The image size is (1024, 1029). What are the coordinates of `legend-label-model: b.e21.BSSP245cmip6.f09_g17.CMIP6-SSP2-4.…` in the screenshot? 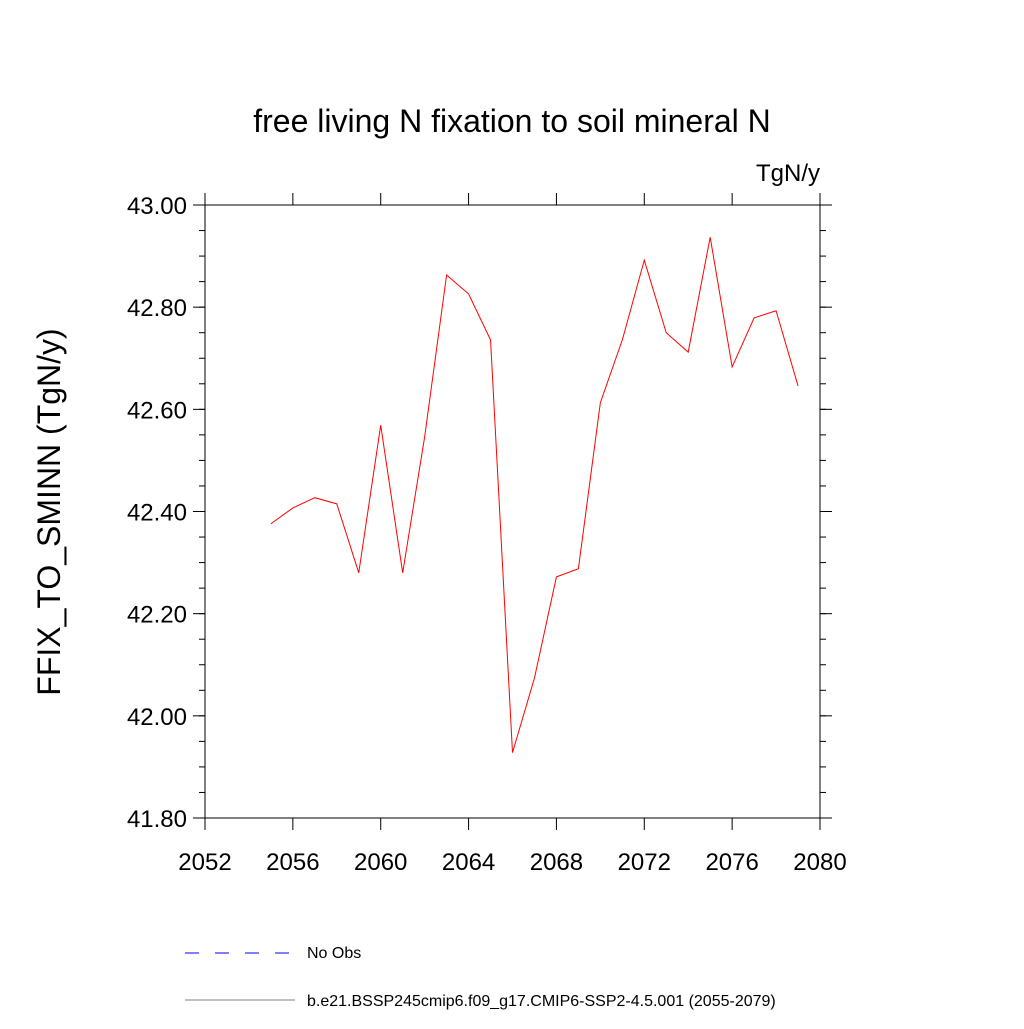 It's located at (541, 1001).